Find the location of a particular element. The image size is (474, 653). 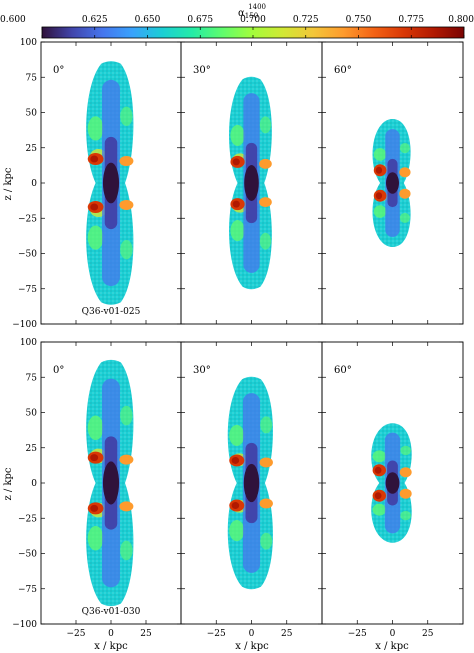

x-axis-label-3: x / kpc is located at coordinates (392, 646).